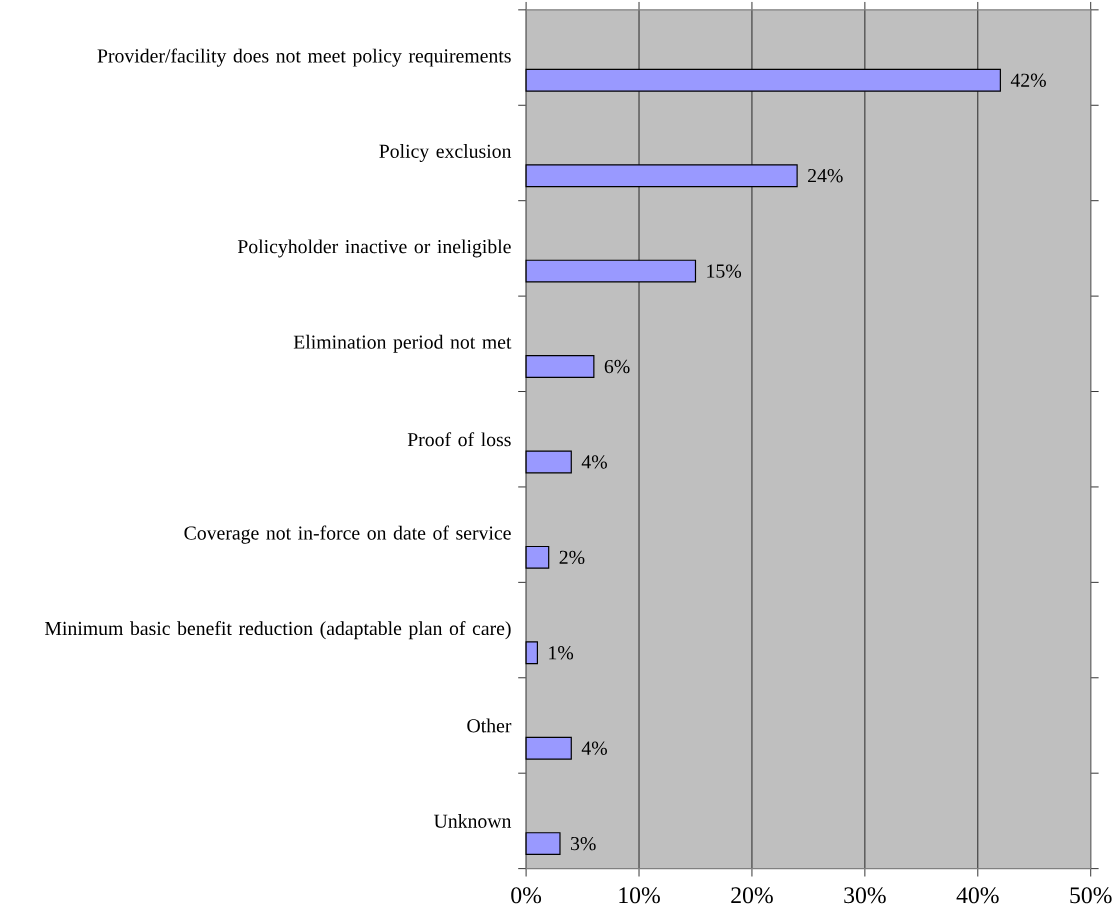 The width and height of the screenshot is (1119, 917). I want to click on x-tick-label: 20%, so click(752, 895).